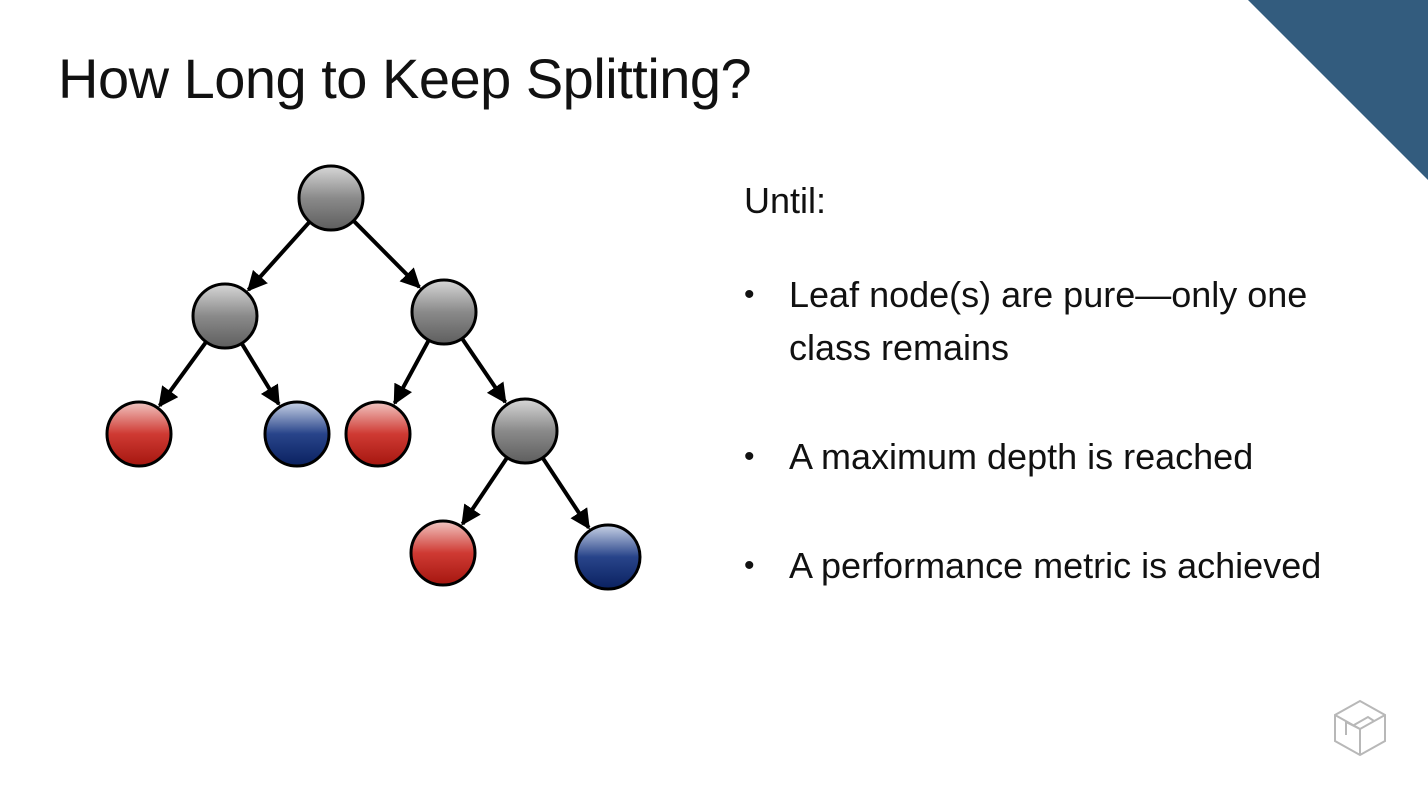  Describe the element at coordinates (785, 200) in the screenshot. I see `intro-text: Until:` at that location.